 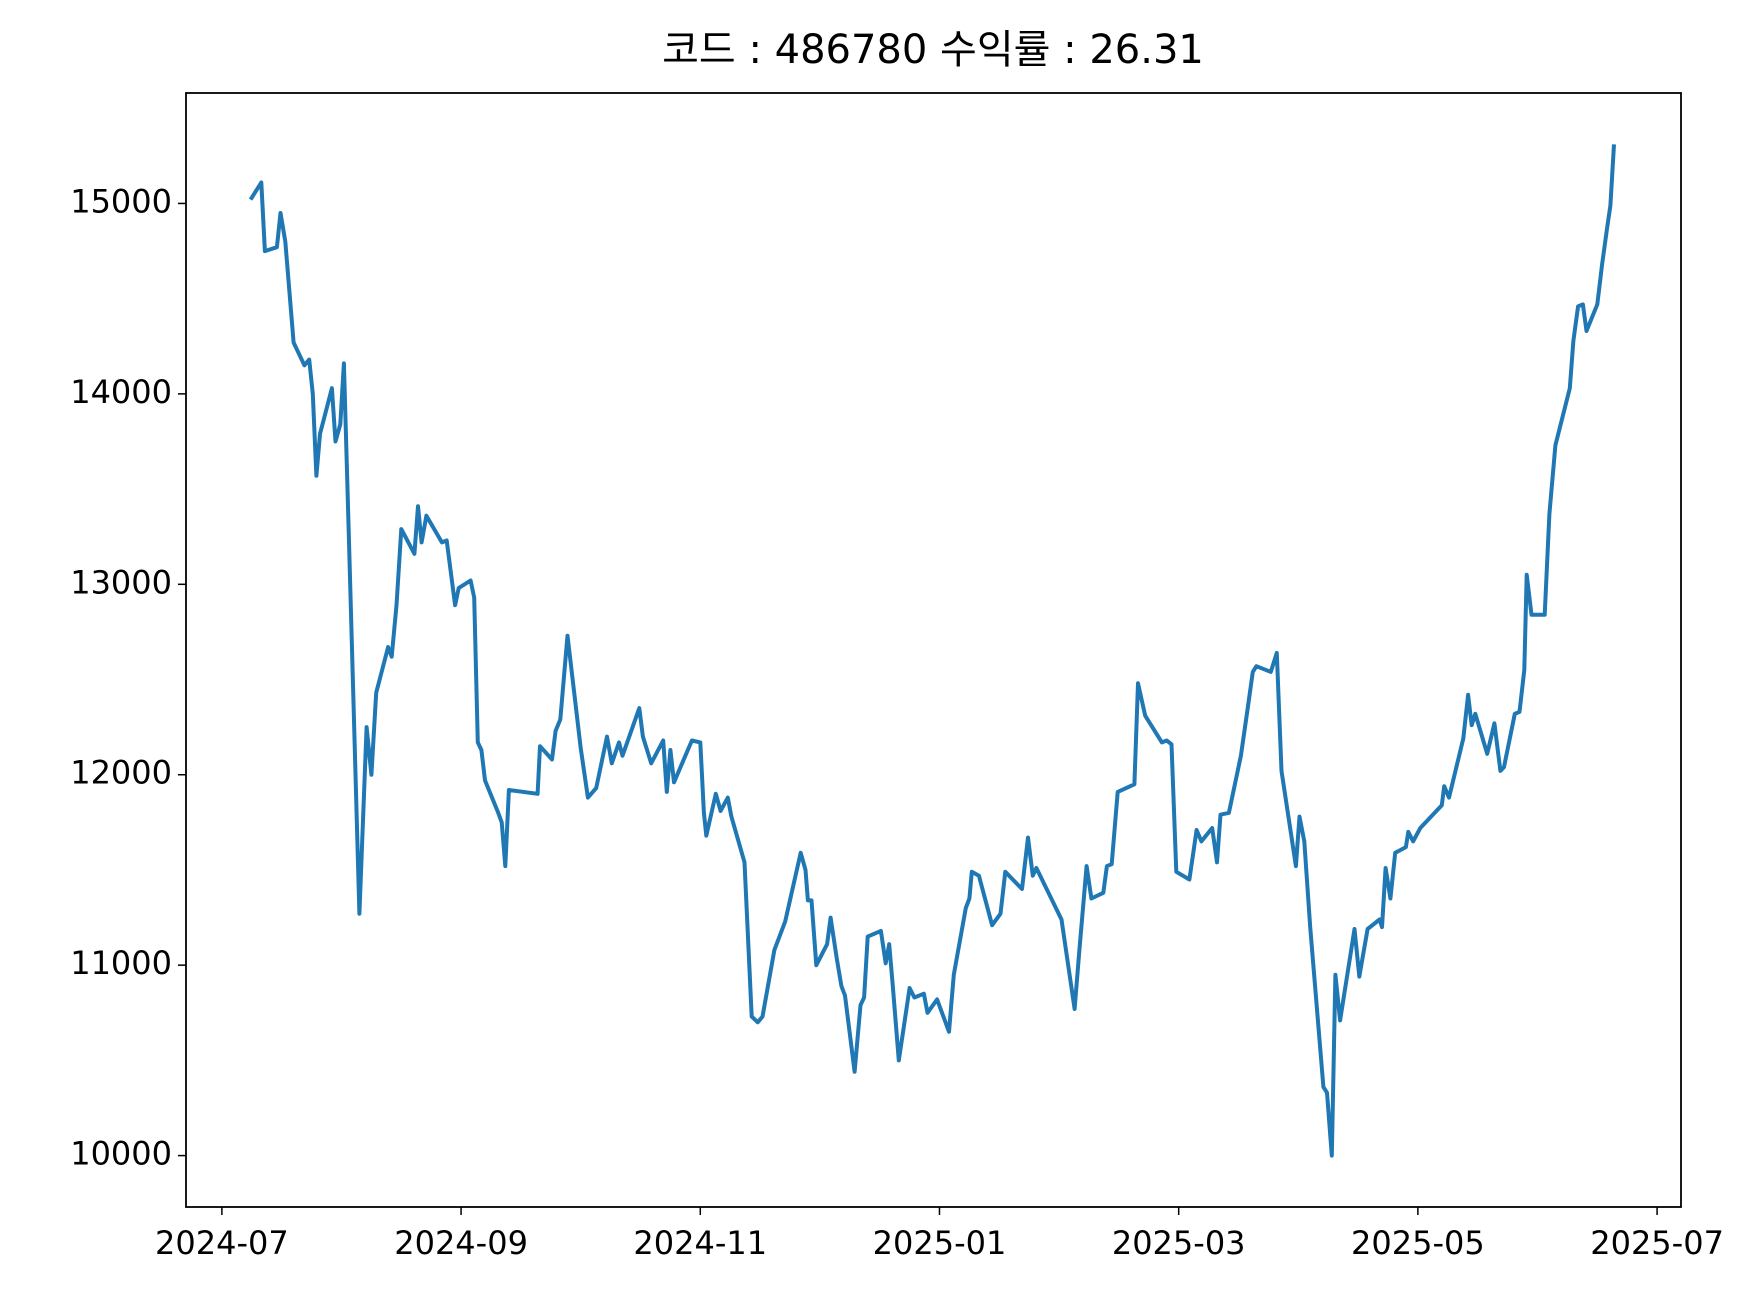 I want to click on y-tick-label: 12000, so click(x=121, y=773).